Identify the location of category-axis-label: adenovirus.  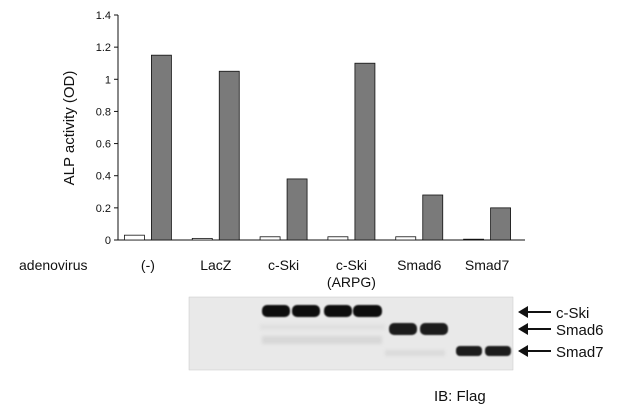
(53, 265).